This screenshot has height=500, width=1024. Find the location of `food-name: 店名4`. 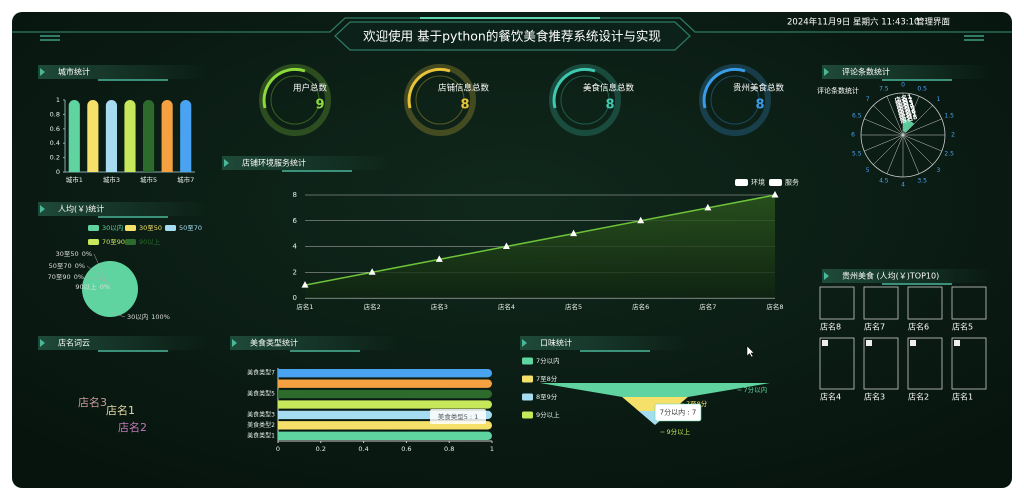

food-name: 店名4 is located at coordinates (830, 397).